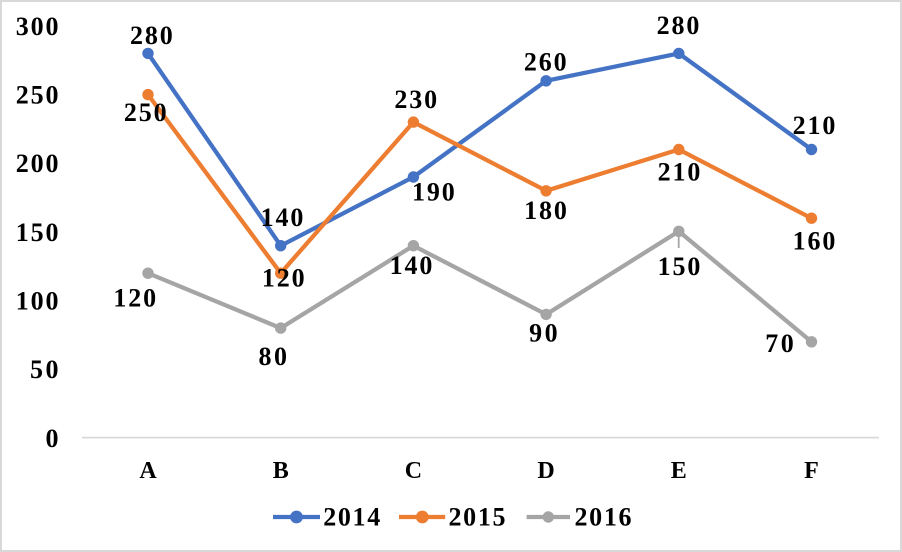 Image resolution: width=902 pixels, height=552 pixels. What do you see at coordinates (603, 517) in the screenshot?
I see `svg-text: 2016` at bounding box center [603, 517].